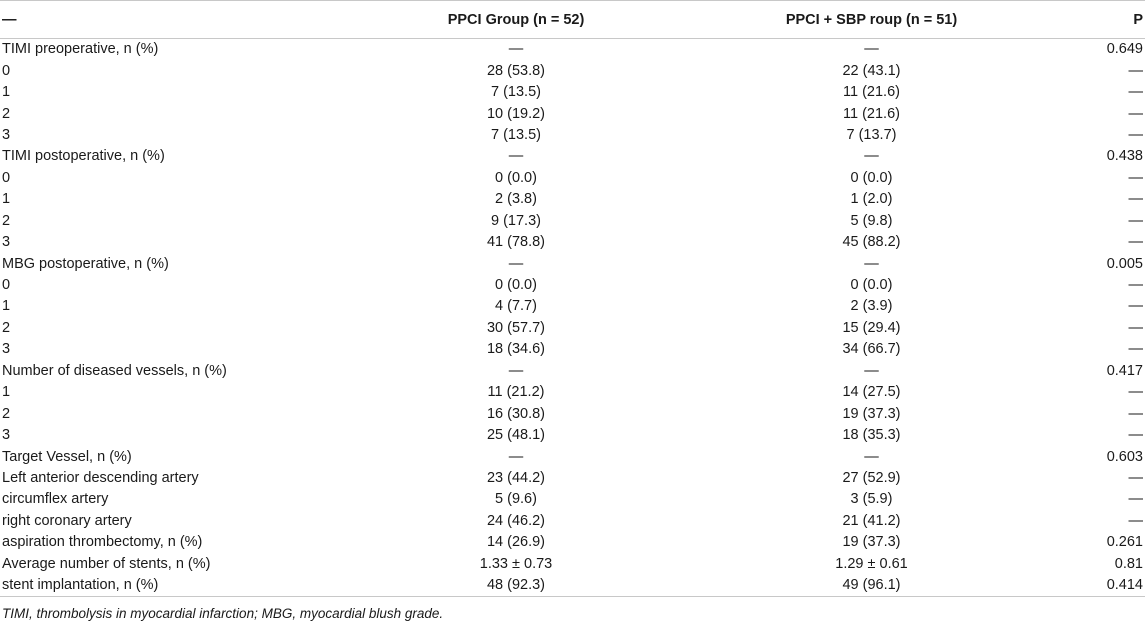  I want to click on header-variable: —, so click(172, 20).